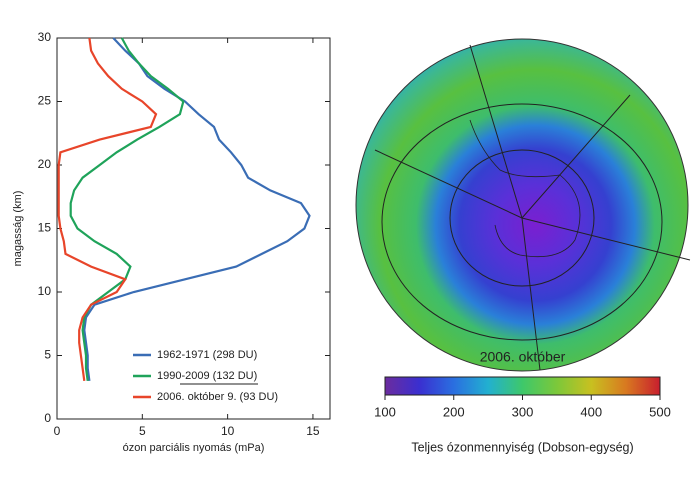  What do you see at coordinates (523, 411) in the screenshot?
I see `colorbar-tick-label: 300` at bounding box center [523, 411].